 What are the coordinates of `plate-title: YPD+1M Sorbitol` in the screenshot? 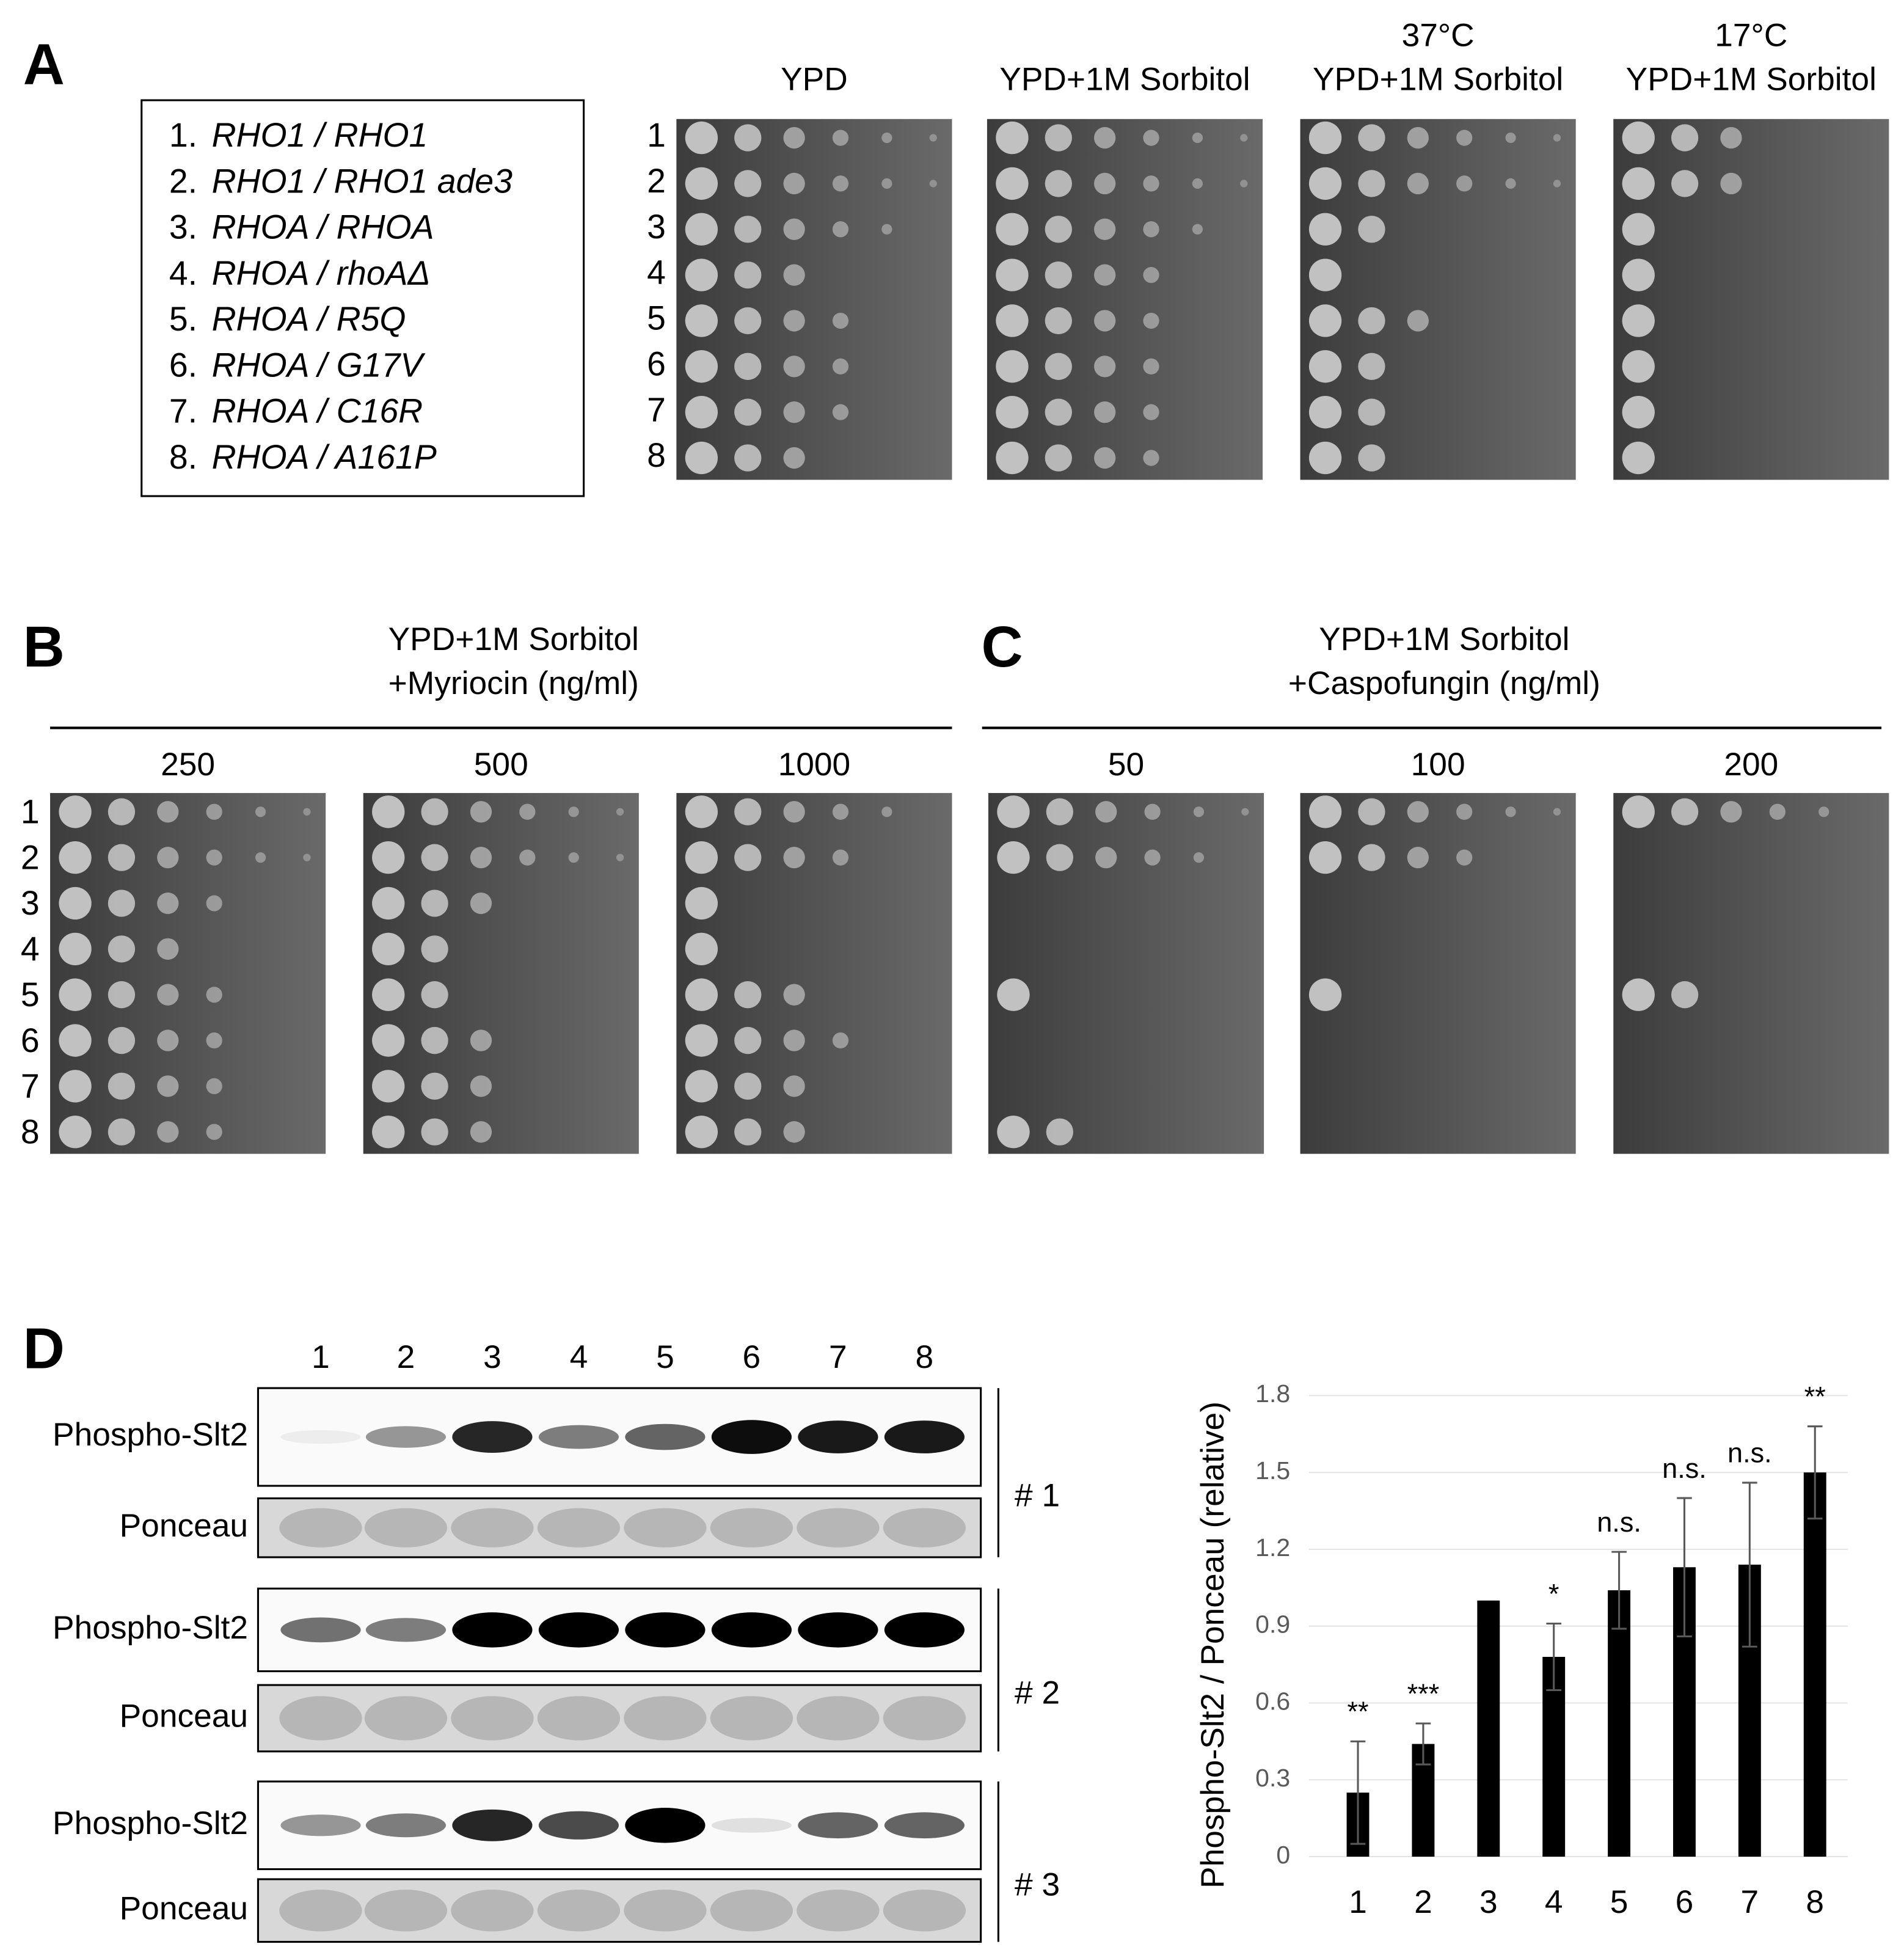 It's located at (1124, 79).